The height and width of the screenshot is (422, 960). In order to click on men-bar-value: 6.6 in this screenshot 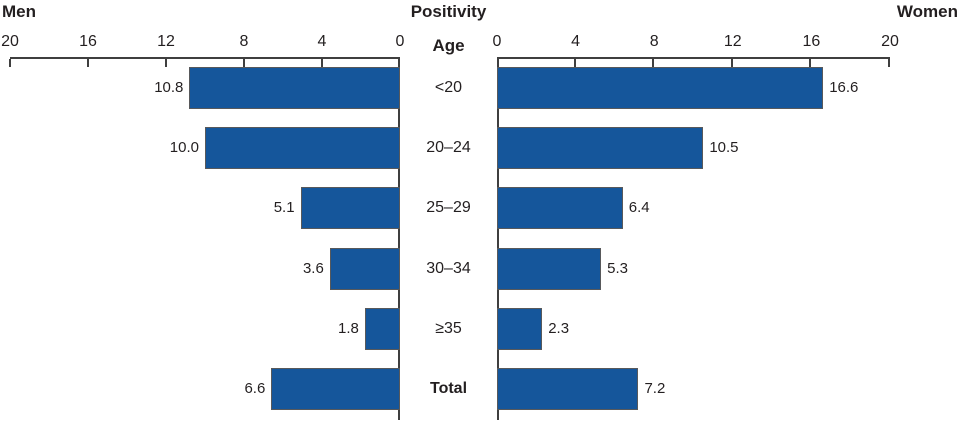, I will do `click(255, 388)`.